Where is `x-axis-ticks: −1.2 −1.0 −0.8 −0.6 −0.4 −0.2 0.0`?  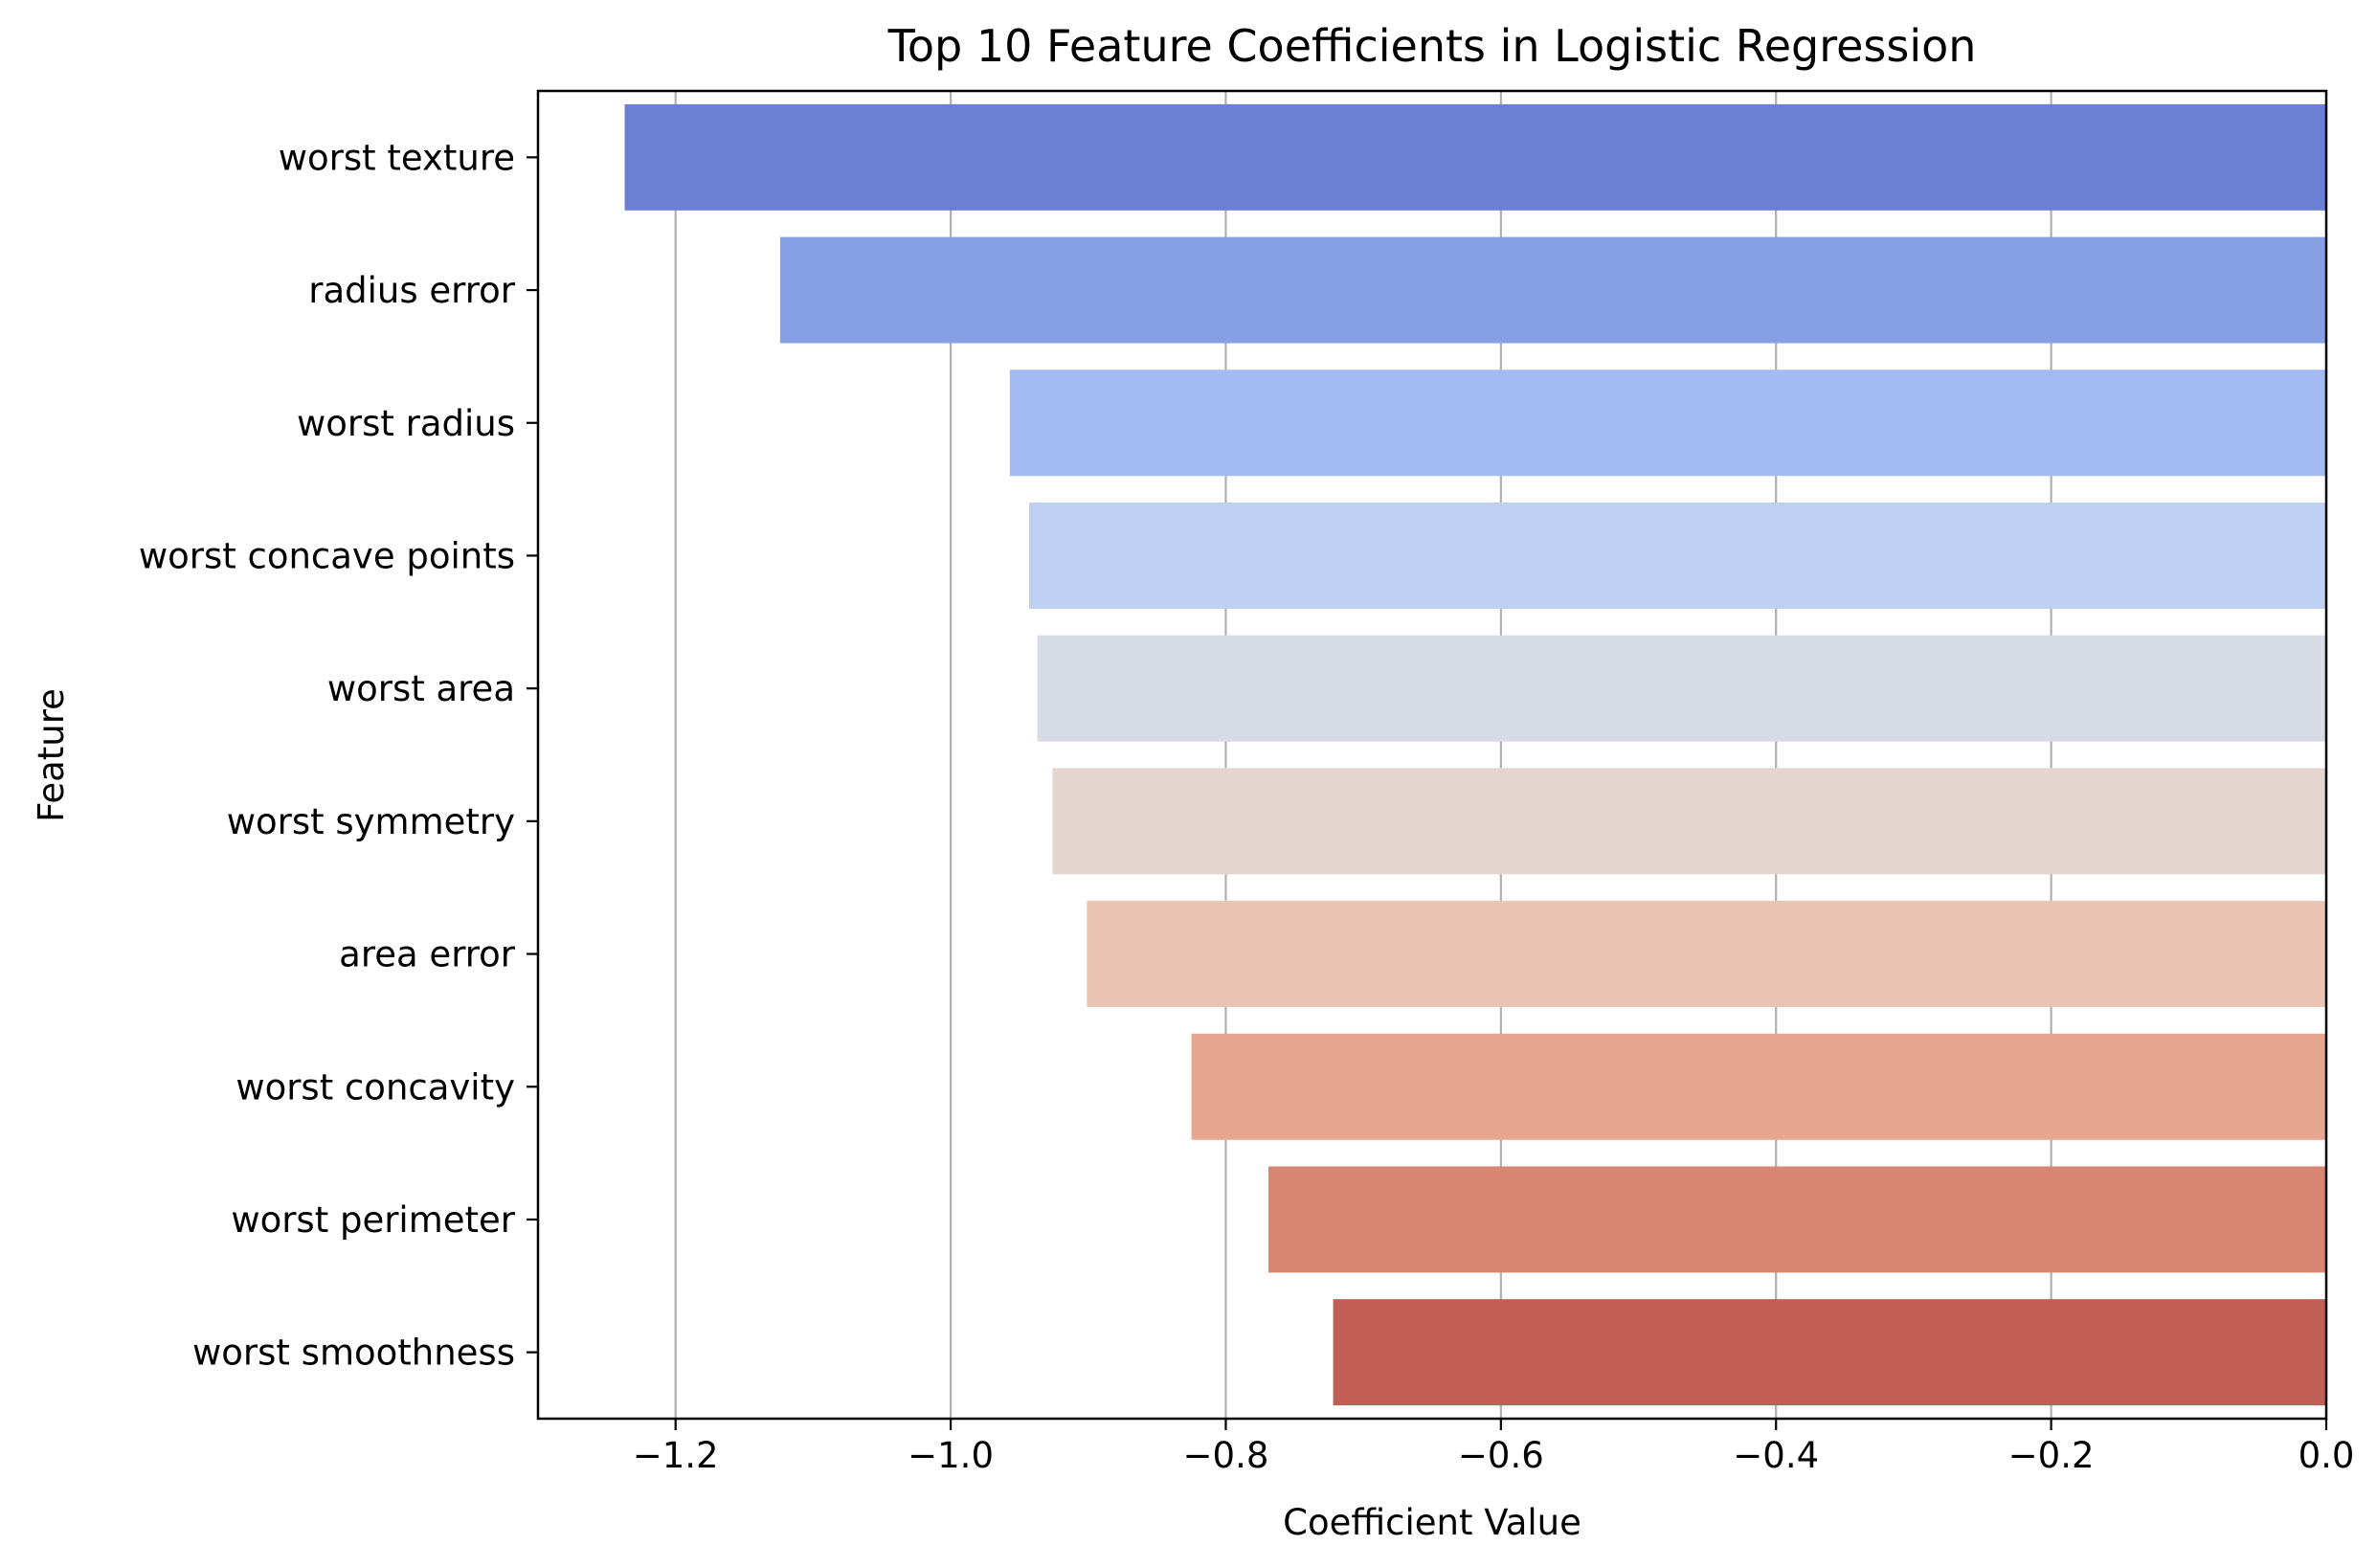
x-axis-ticks: −1.2 −1.0 −0.8 −0.6 −0.4 −0.2 0.0 is located at coordinates (1494, 1448).